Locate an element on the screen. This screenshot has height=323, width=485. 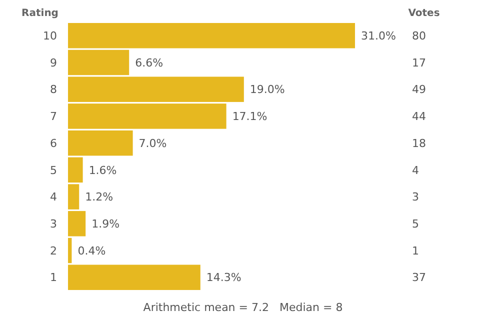
data-label: 19.0% is located at coordinates (267, 89).